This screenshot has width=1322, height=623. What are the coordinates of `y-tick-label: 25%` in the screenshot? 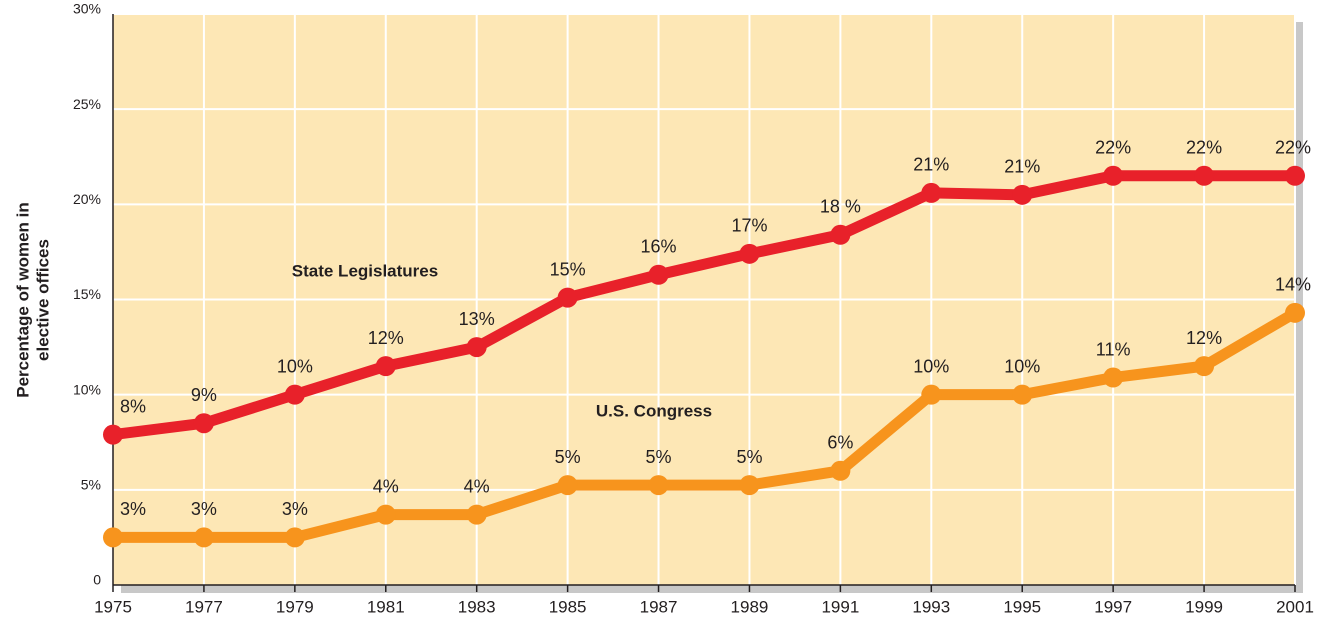 It's located at (87, 104).